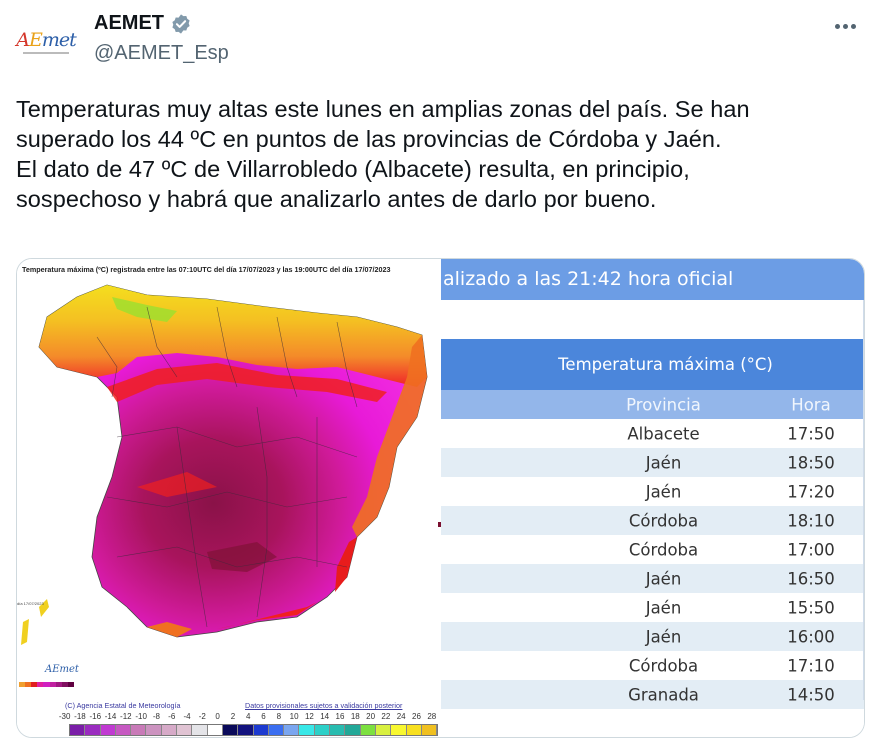  I want to click on cell-hora: 14:50, so click(811, 694).